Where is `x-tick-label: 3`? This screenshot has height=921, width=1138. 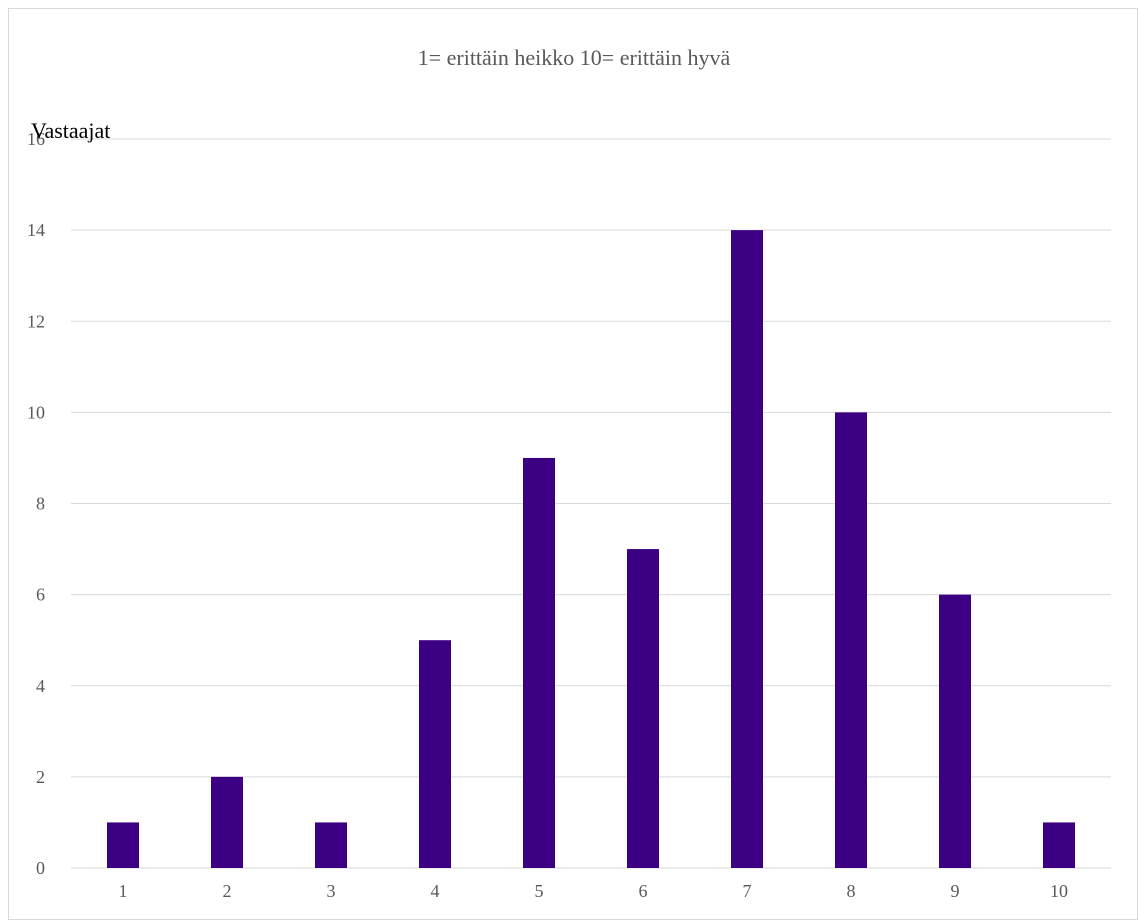
x-tick-label: 3 is located at coordinates (331, 891).